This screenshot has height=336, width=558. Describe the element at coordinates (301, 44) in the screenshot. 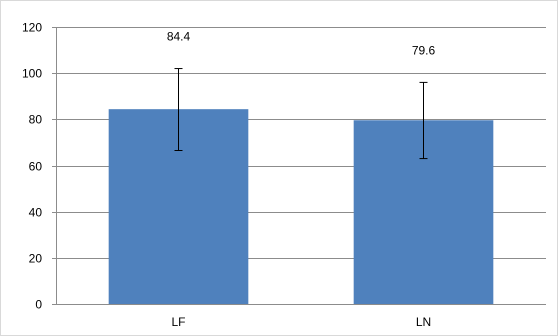

I see `data-labels: 84.4 79.6` at that location.